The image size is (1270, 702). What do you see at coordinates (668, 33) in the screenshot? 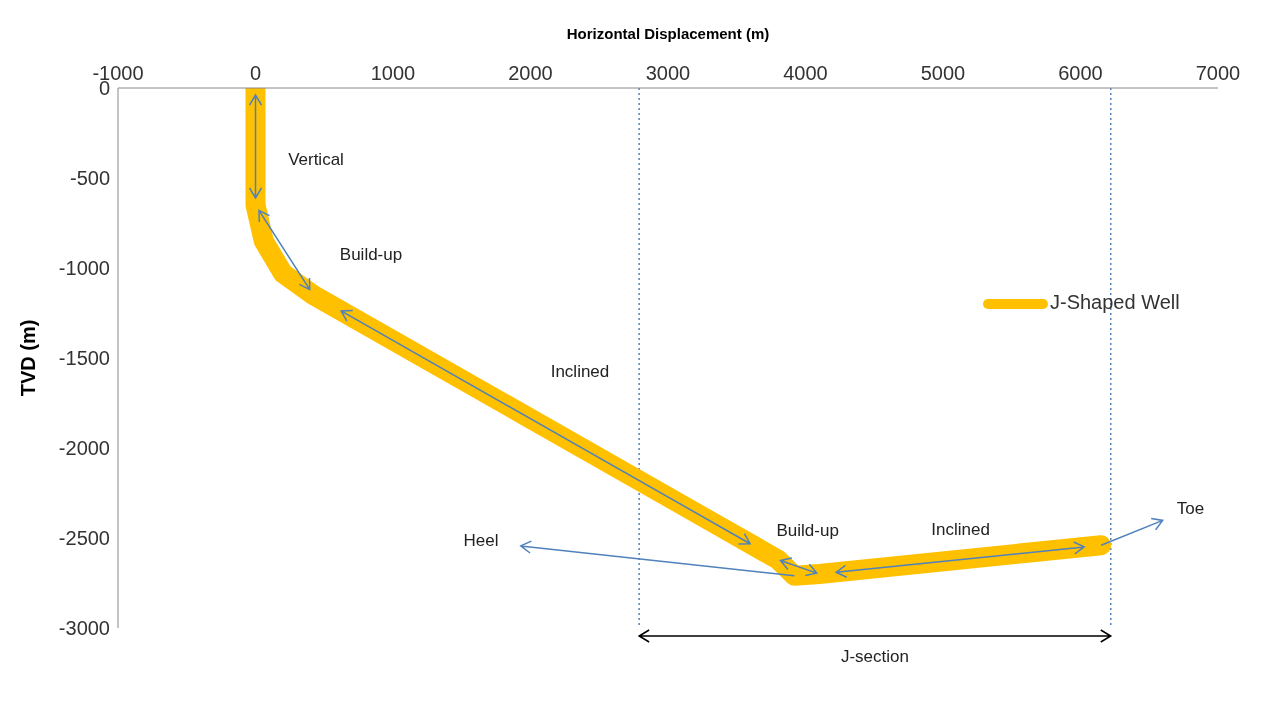
I see `x-axis-title: Horizontal Displacement (m)` at bounding box center [668, 33].